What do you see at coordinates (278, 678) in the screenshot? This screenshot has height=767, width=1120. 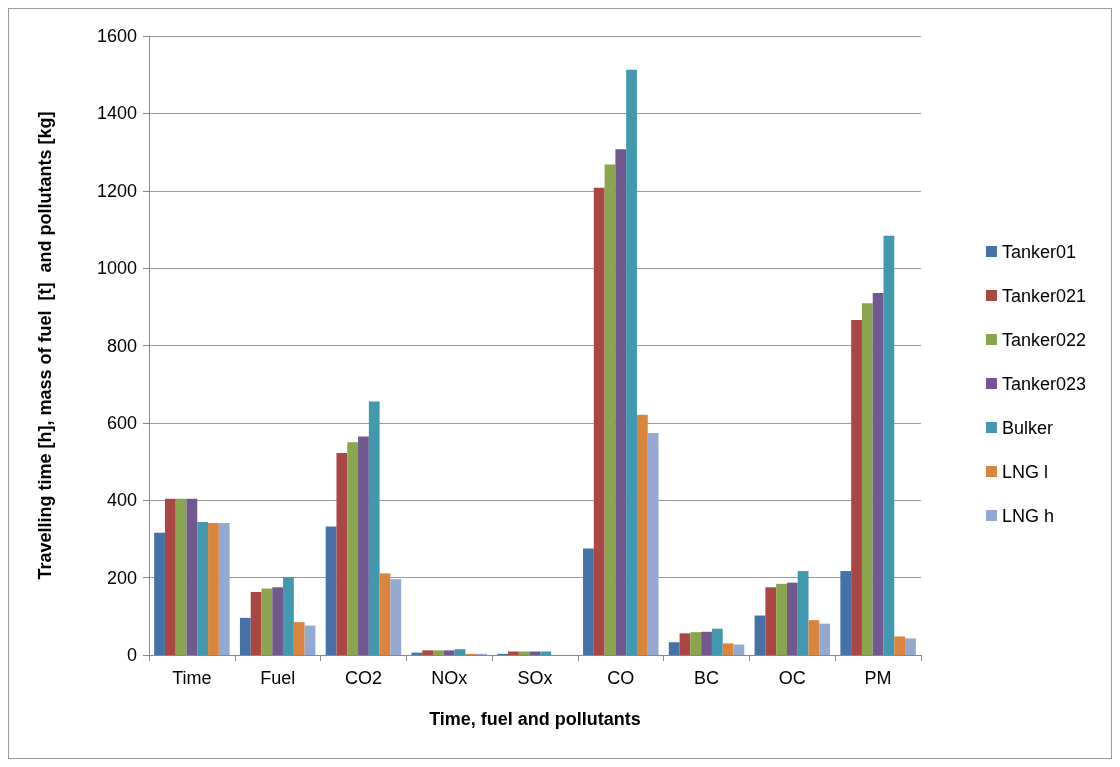 I see `x-tick-label: Fuel` at bounding box center [278, 678].